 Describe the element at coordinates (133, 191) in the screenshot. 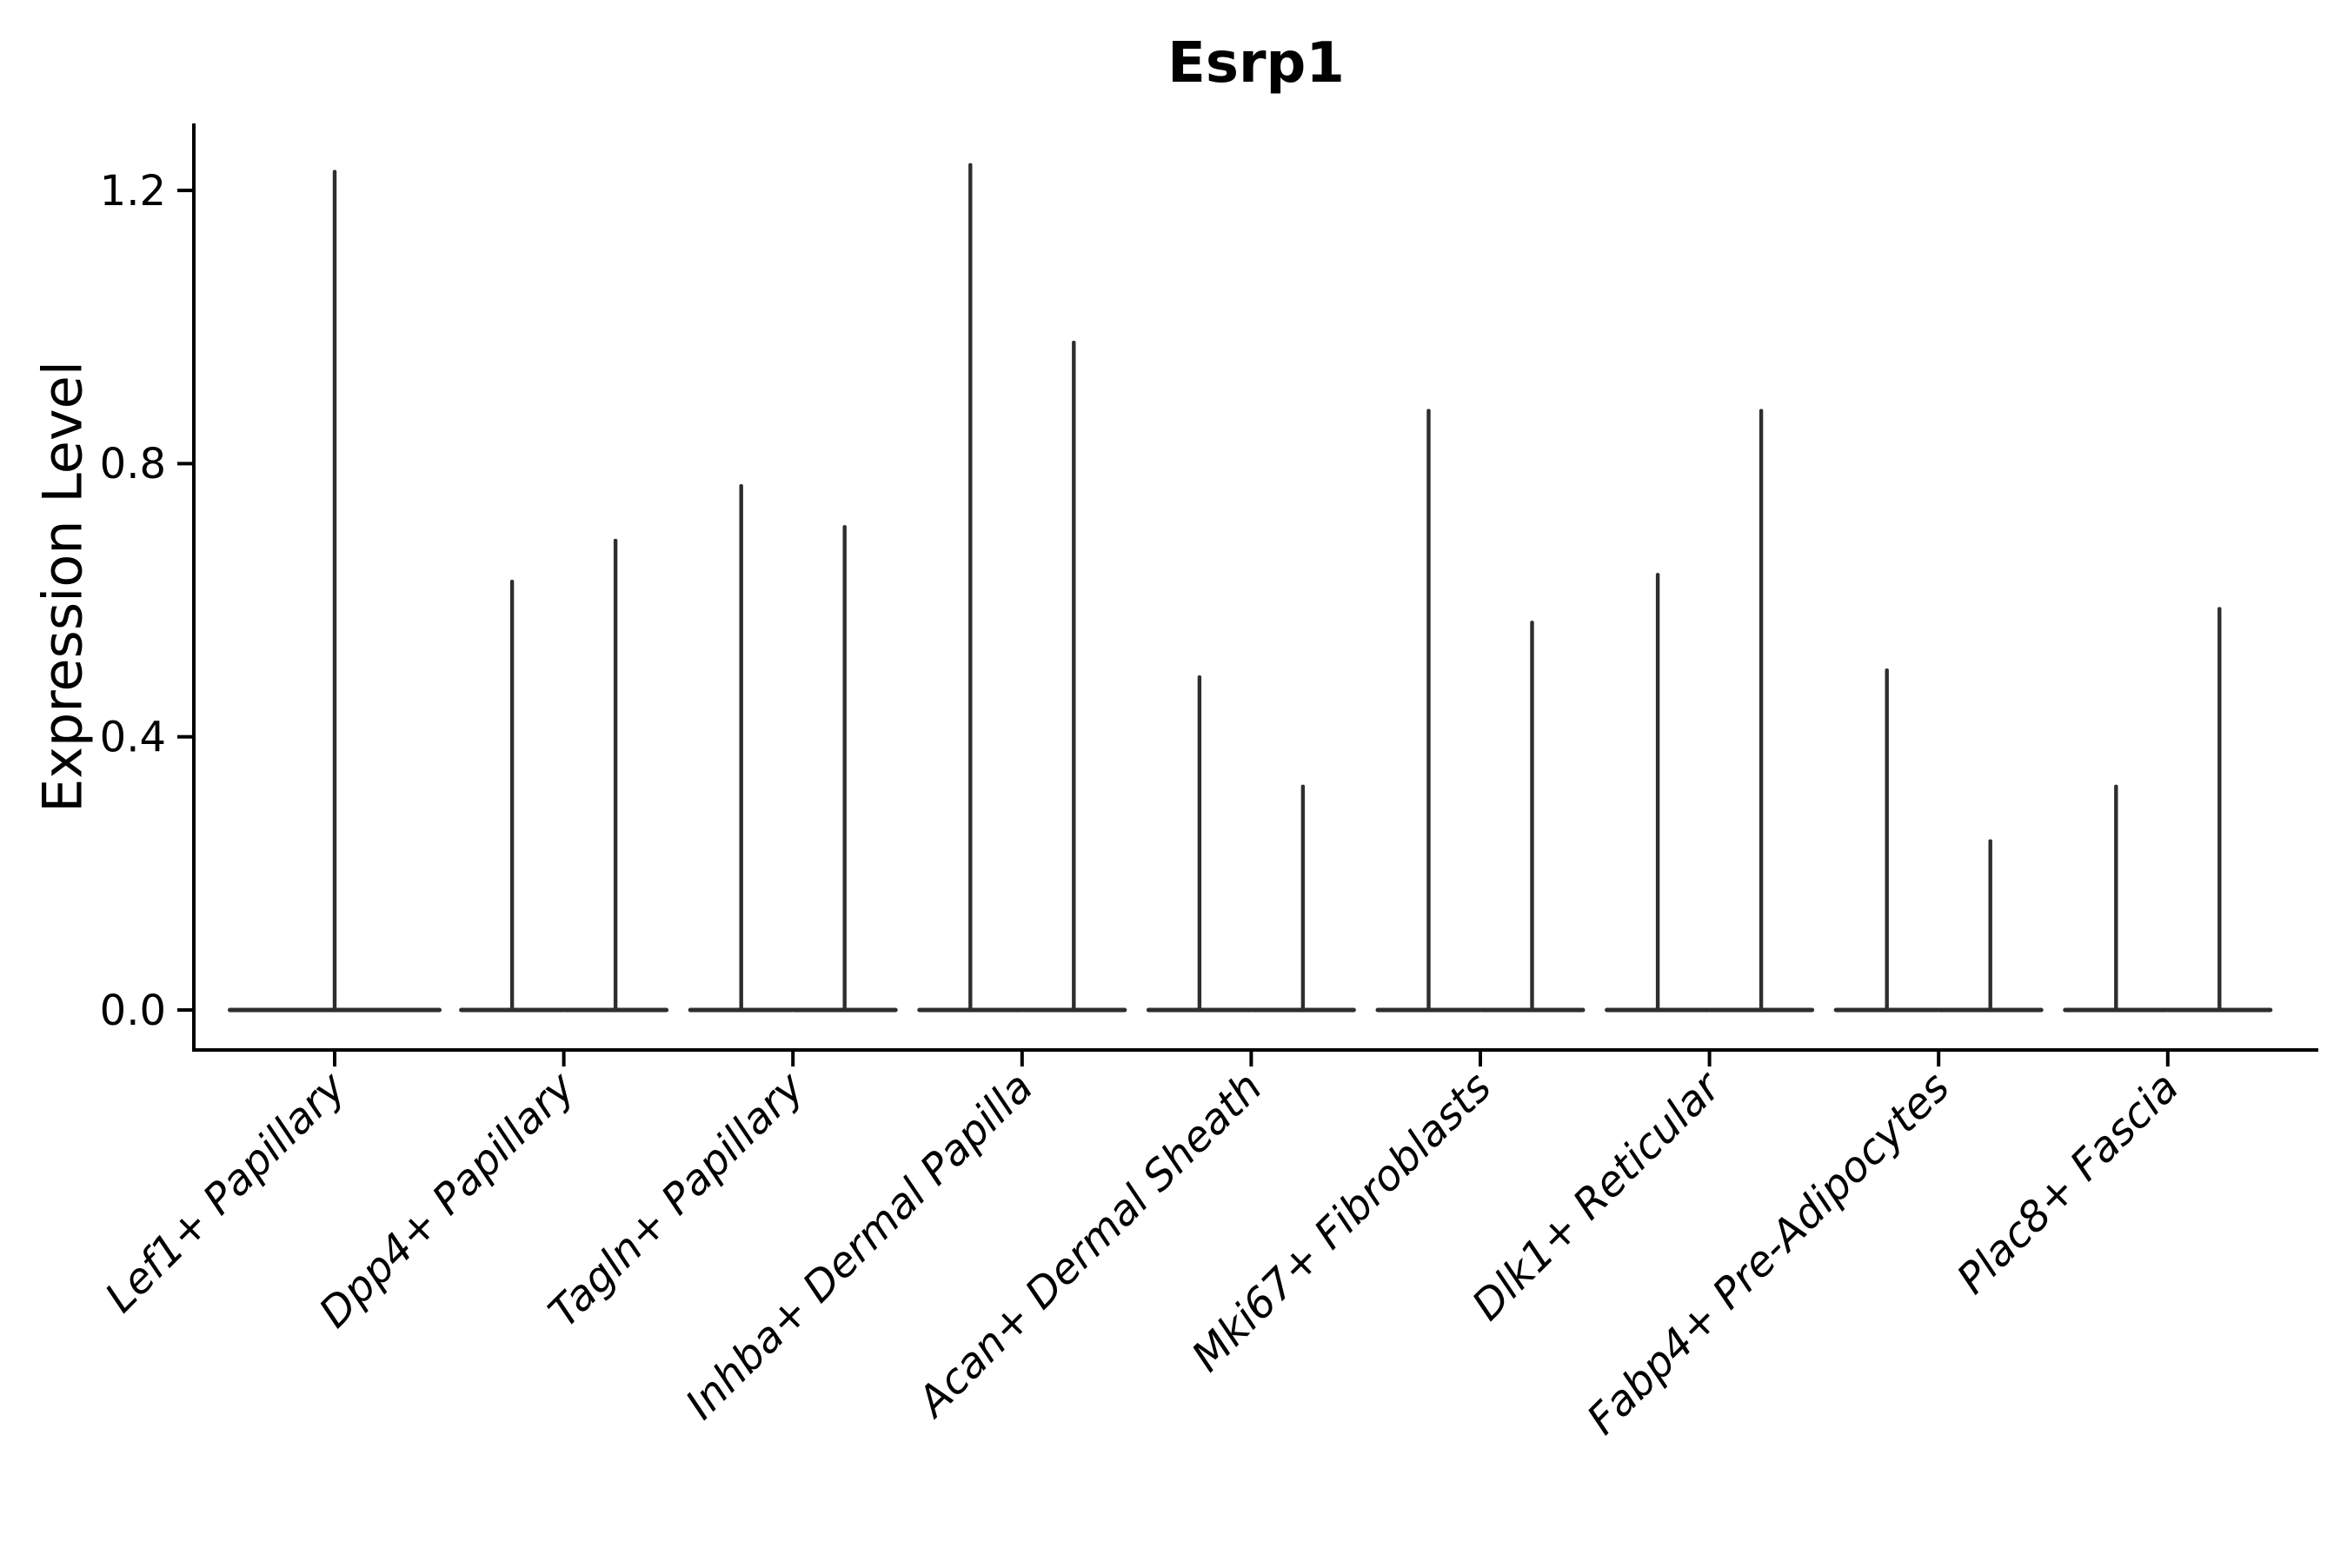

I see `y-tick-label: 1.2` at that location.